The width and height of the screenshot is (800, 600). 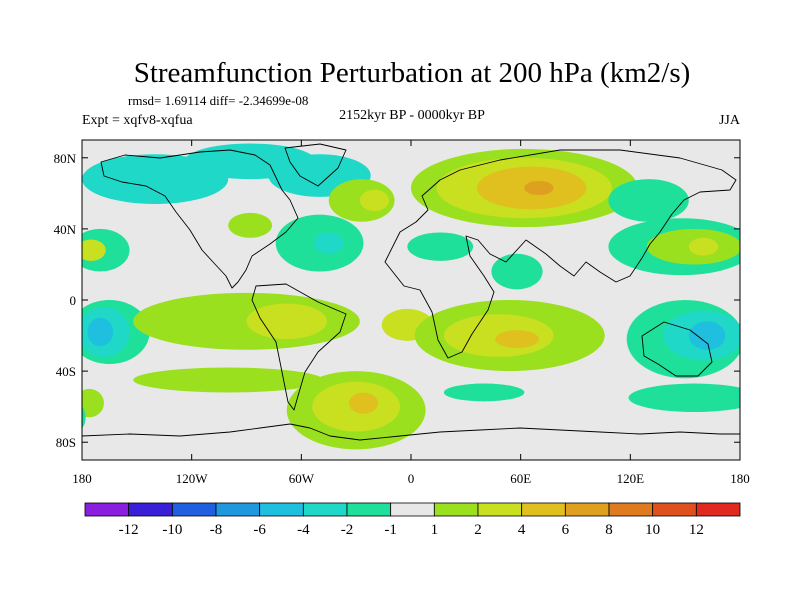 I want to click on colorbar-label-10: 6, so click(x=566, y=530).